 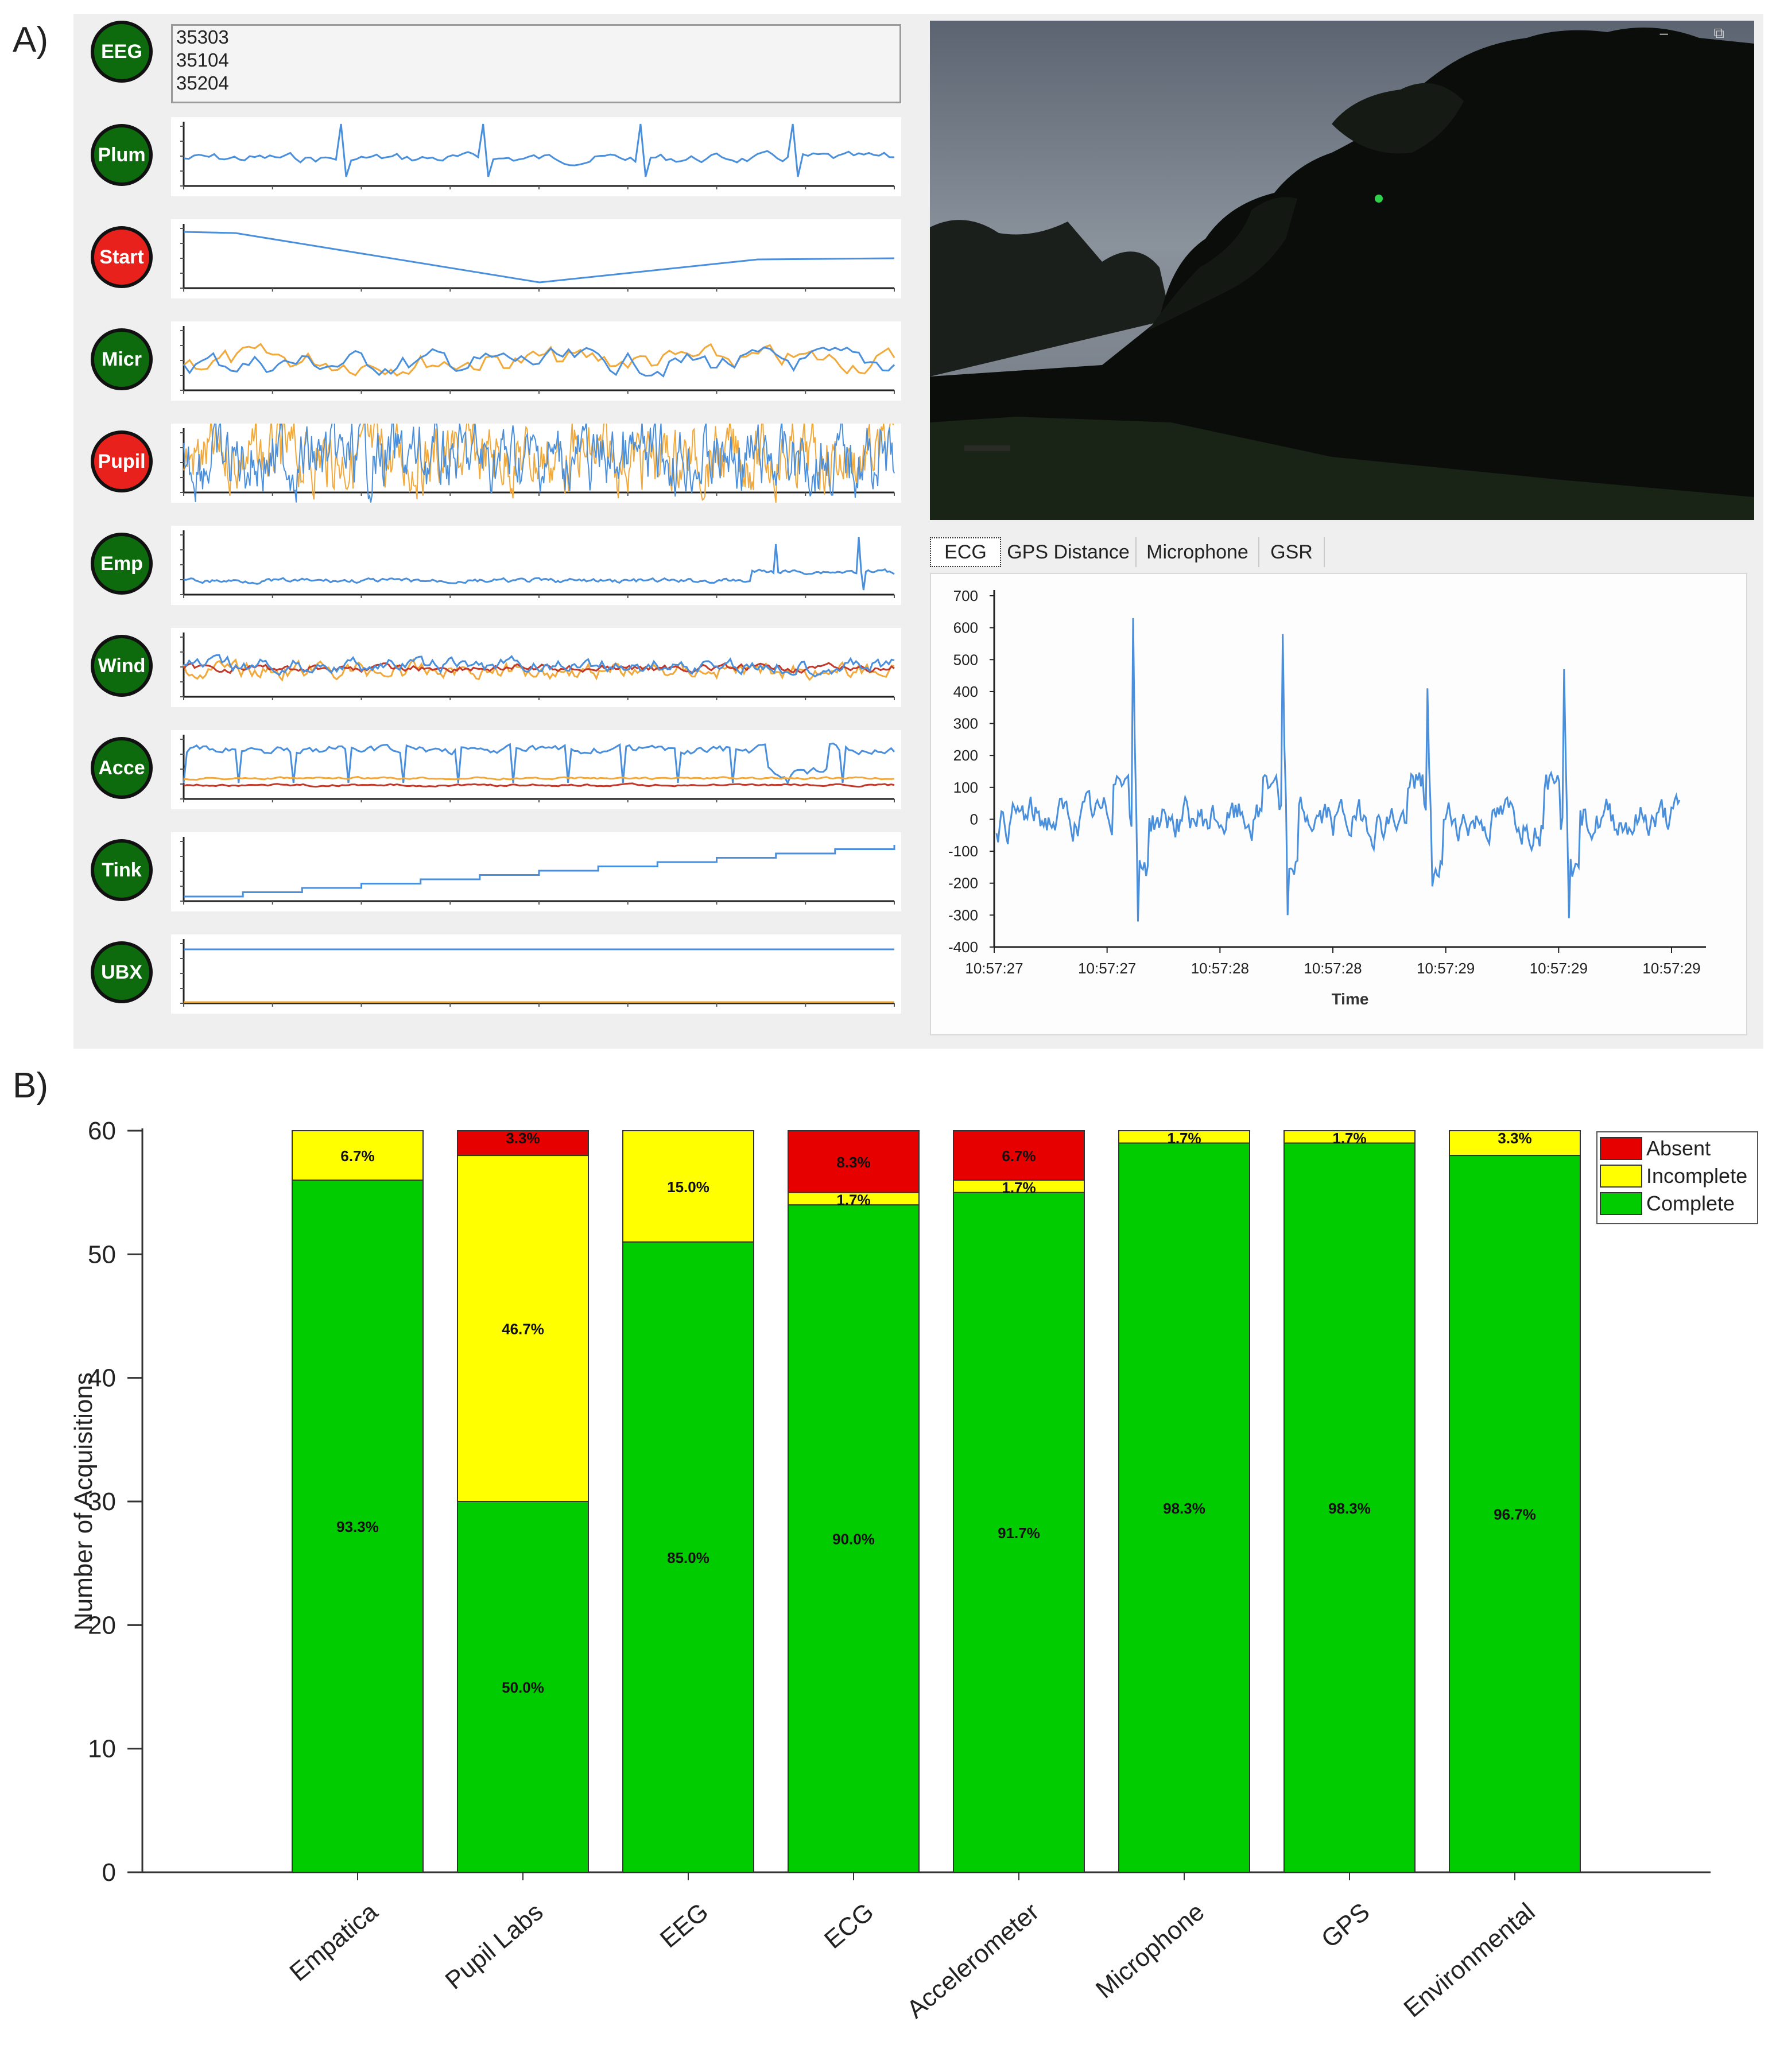 I want to click on sensor-row-ubx: UBX, so click(x=489, y=978).